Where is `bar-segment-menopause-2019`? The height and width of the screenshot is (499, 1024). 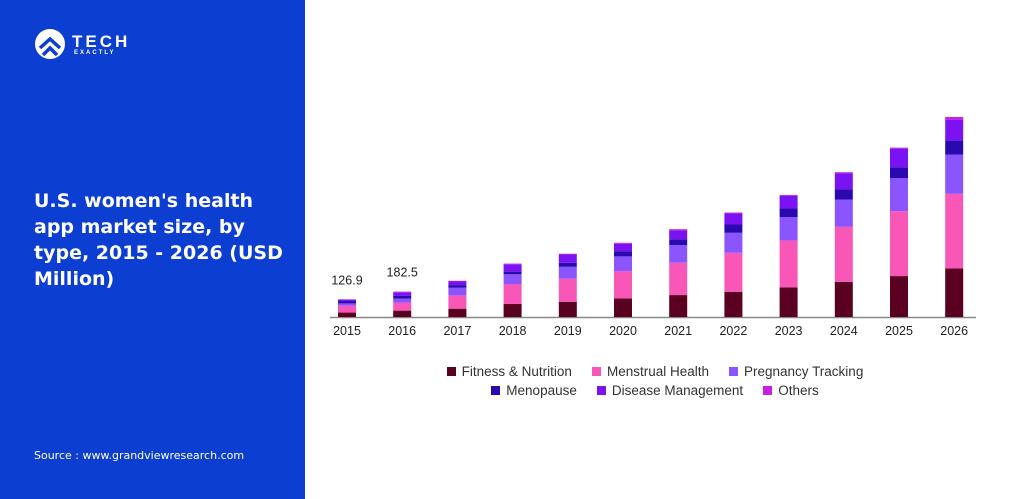 bar-segment-menopause-2019 is located at coordinates (567, 264).